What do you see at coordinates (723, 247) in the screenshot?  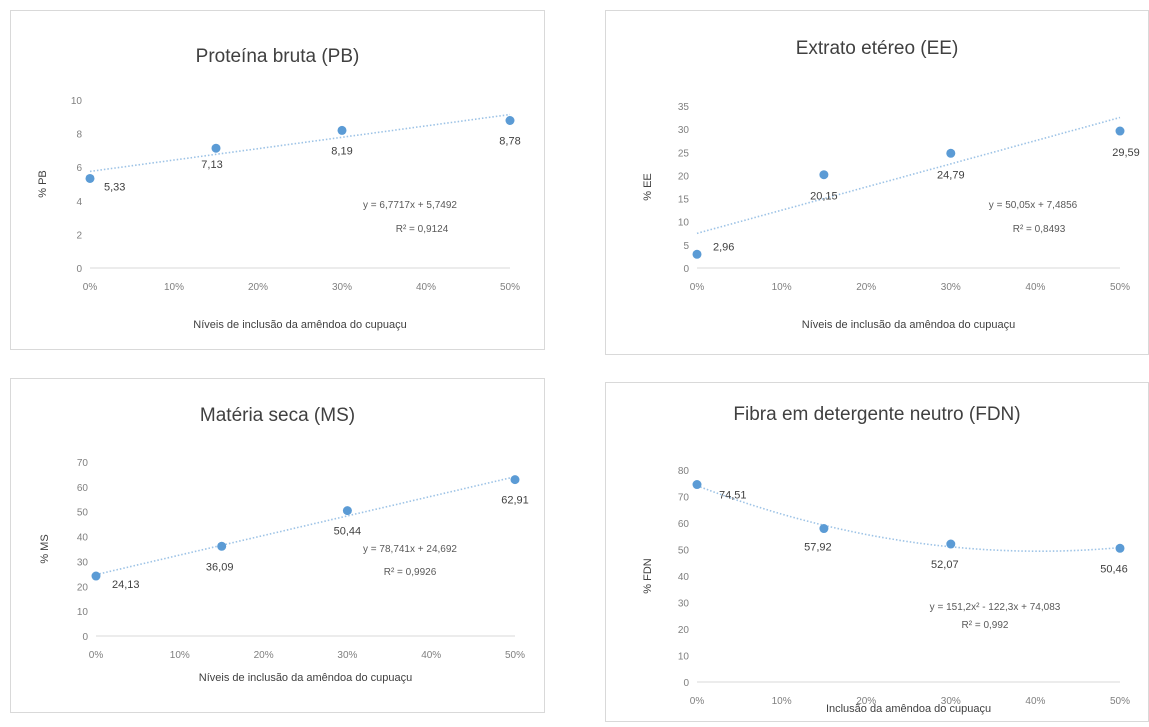 I see `data-label: 2,96` at bounding box center [723, 247].